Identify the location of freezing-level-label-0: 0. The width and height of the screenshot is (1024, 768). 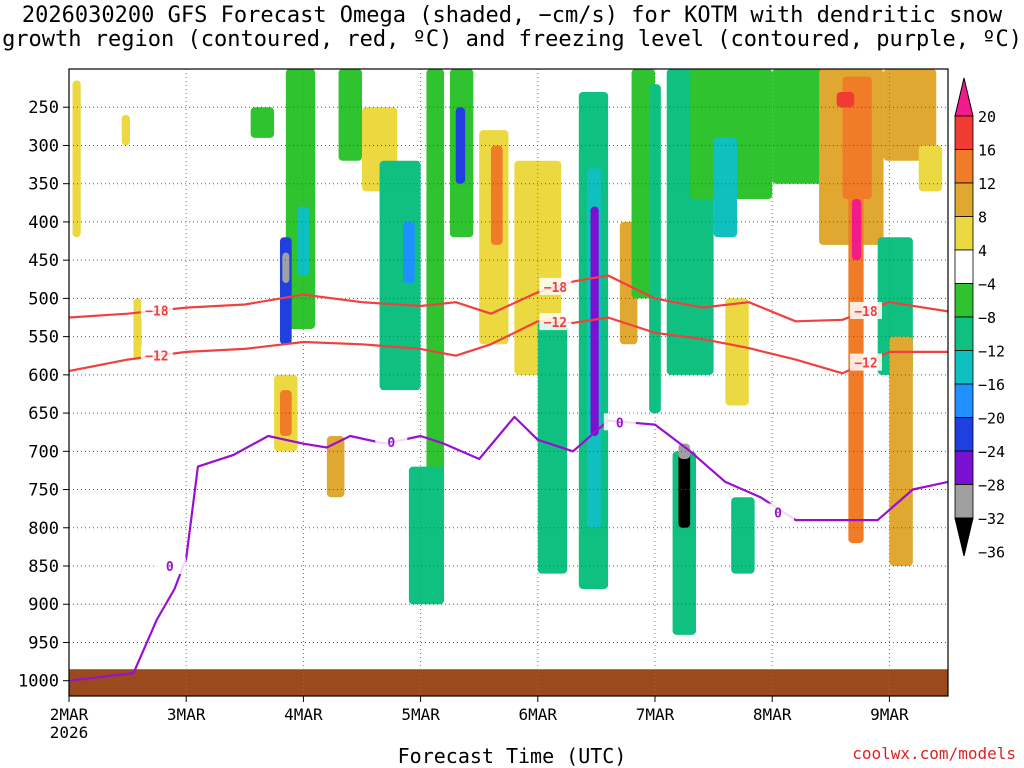
(170, 567).